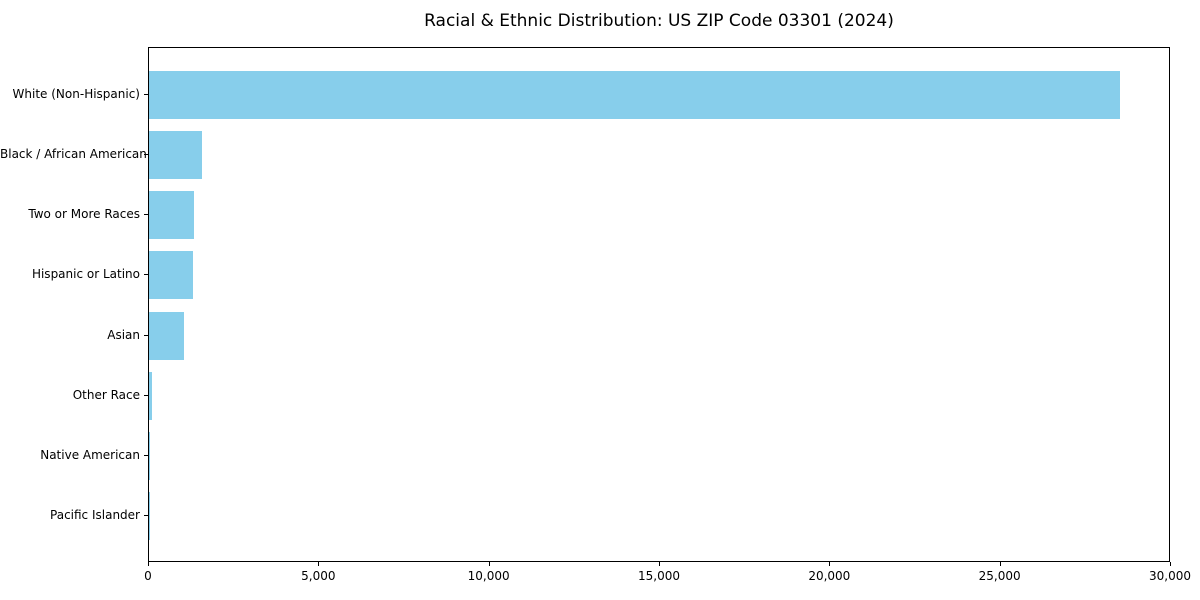 This screenshot has height=600, width=1200. I want to click on bar-white-non-hispanic, so click(634, 95).